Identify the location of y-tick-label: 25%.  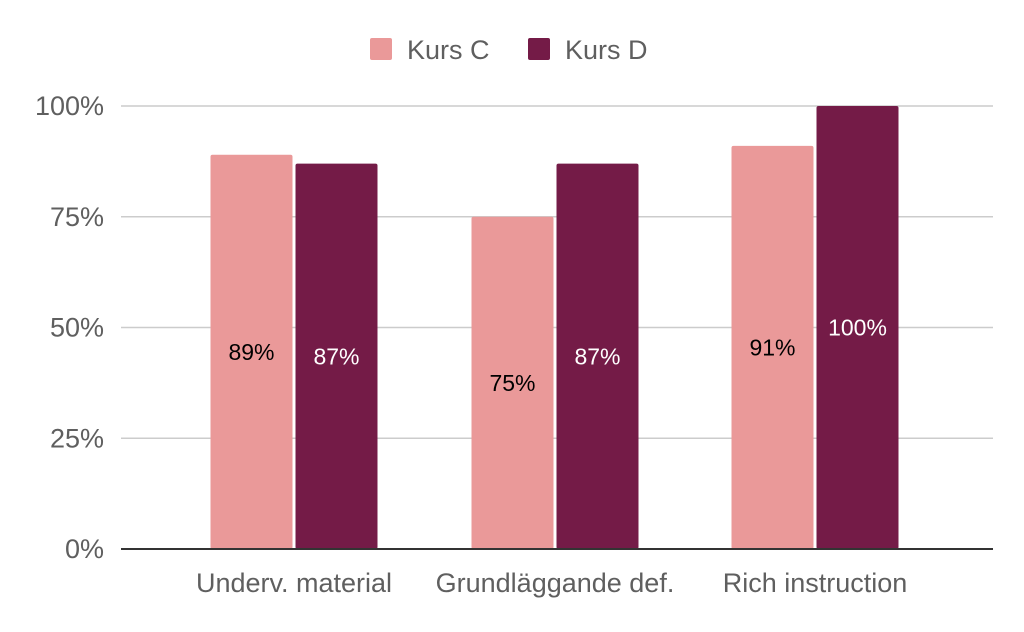
(77, 438).